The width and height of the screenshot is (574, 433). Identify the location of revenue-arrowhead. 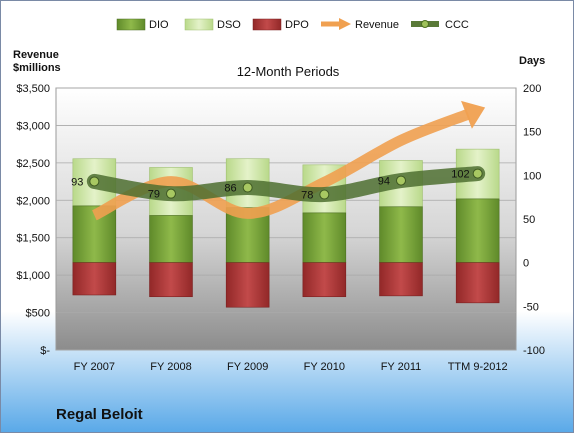
(473, 114).